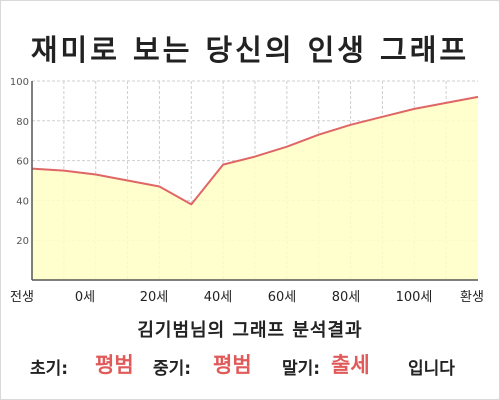 This screenshot has height=400, width=500. I want to click on late-label: 말기:, so click(301, 369).